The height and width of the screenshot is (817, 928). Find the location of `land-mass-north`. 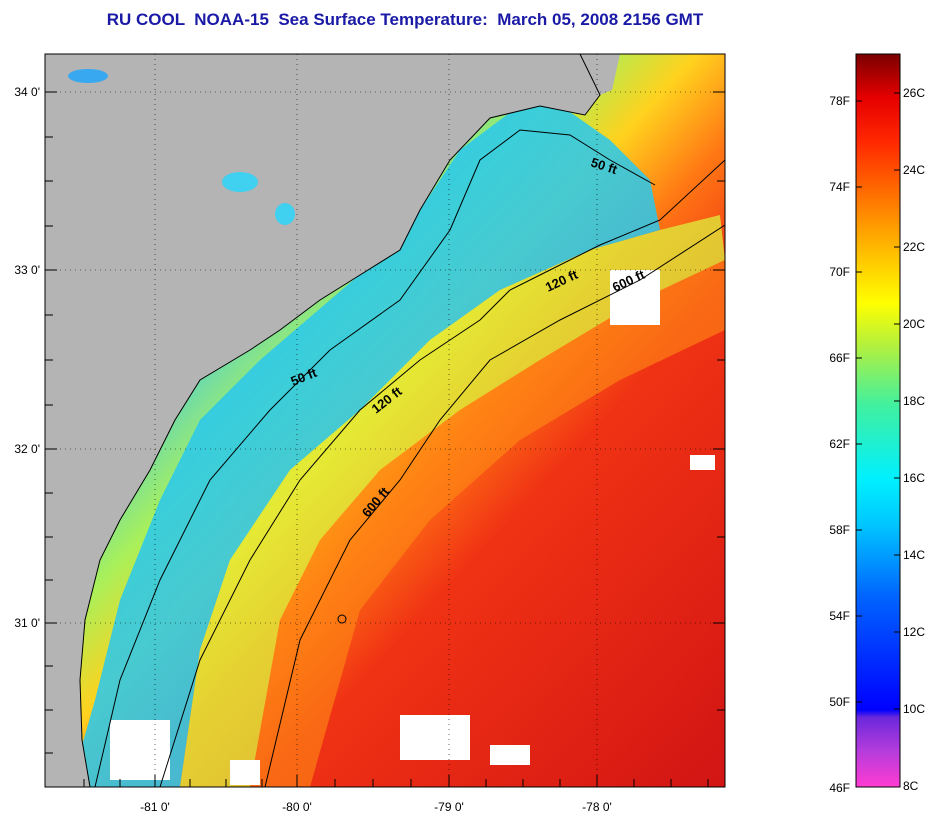

land-mass-north is located at coordinates (600, 74).